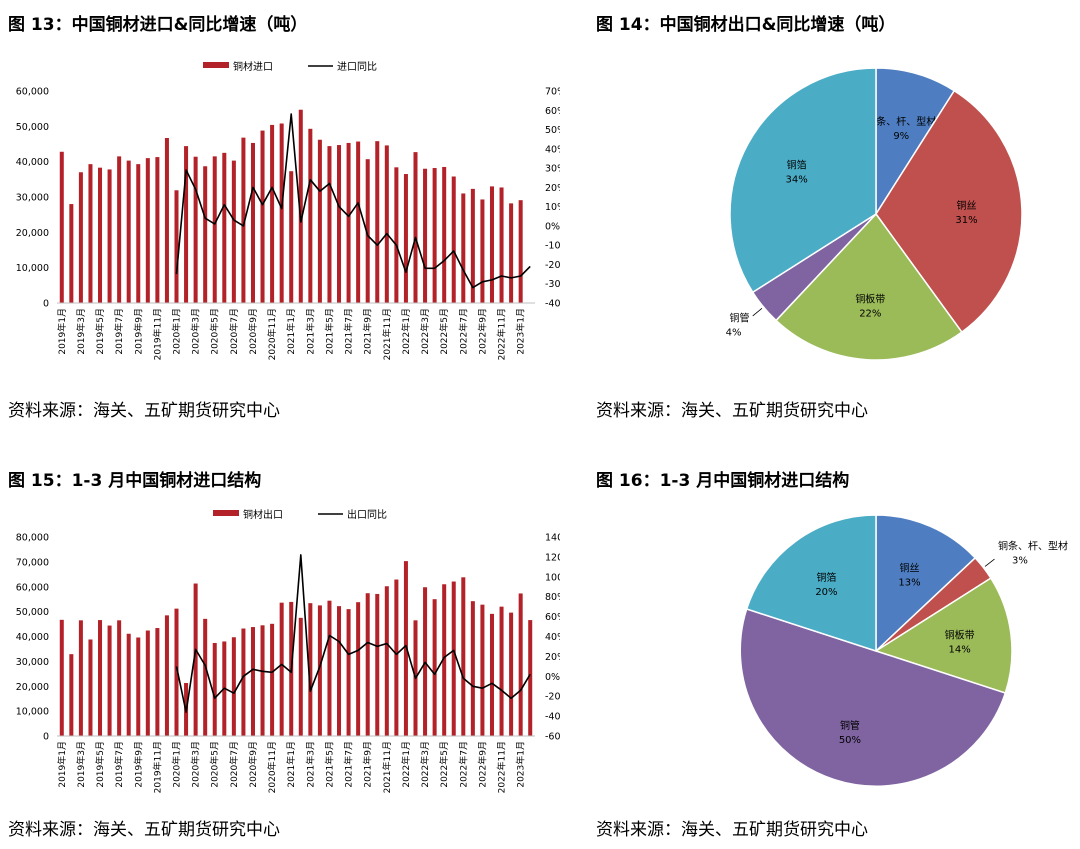 This screenshot has width=1080, height=849. I want to click on pie-slice-label: 铜管, so click(739, 318).